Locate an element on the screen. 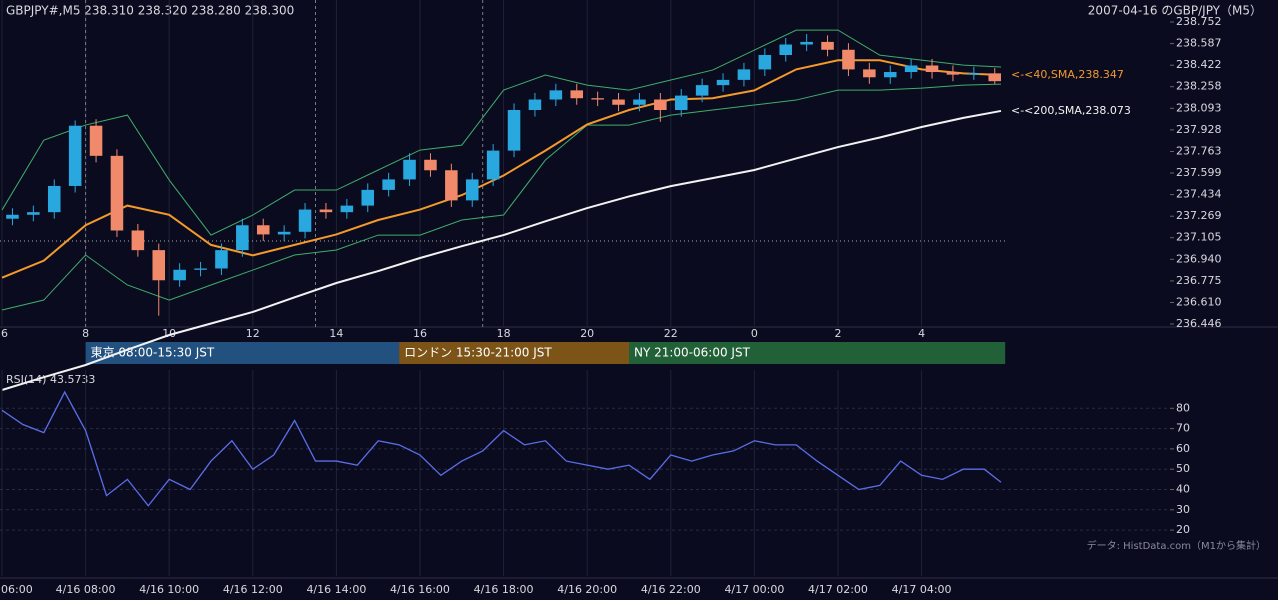  x-tick-label: 18 is located at coordinates (504, 333).